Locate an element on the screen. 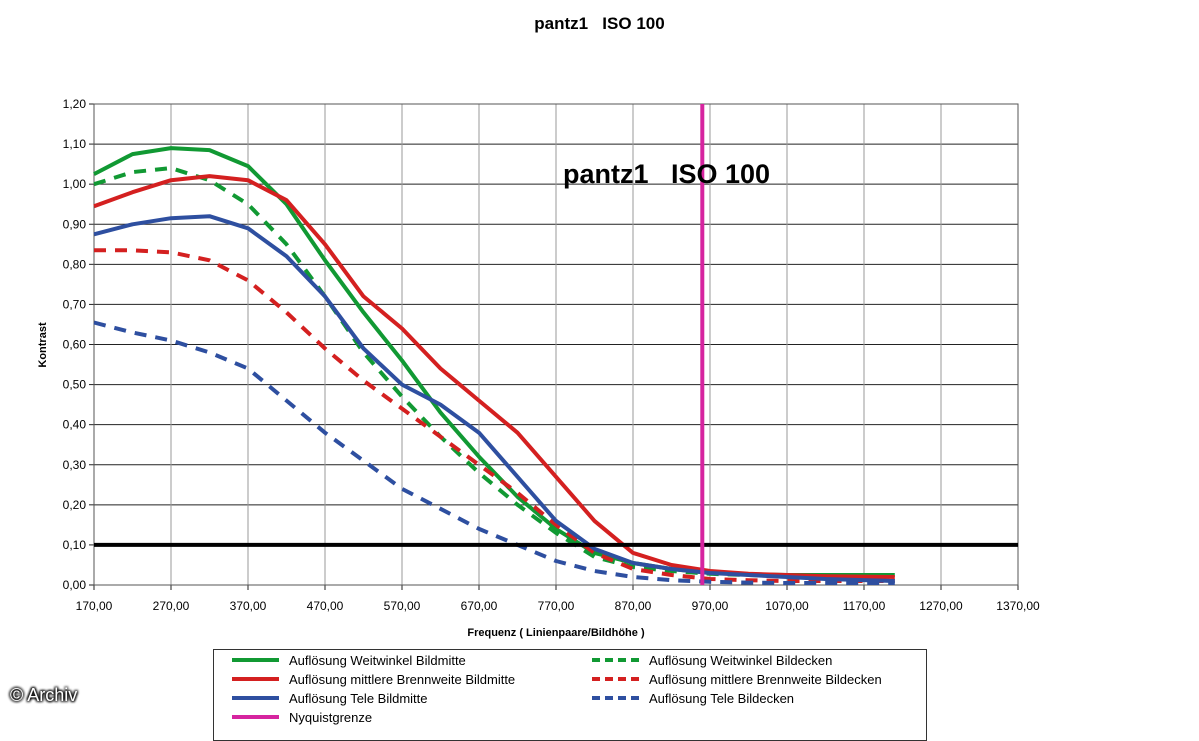  chart-title: pantz1 ISO 100 is located at coordinates (599, 23).